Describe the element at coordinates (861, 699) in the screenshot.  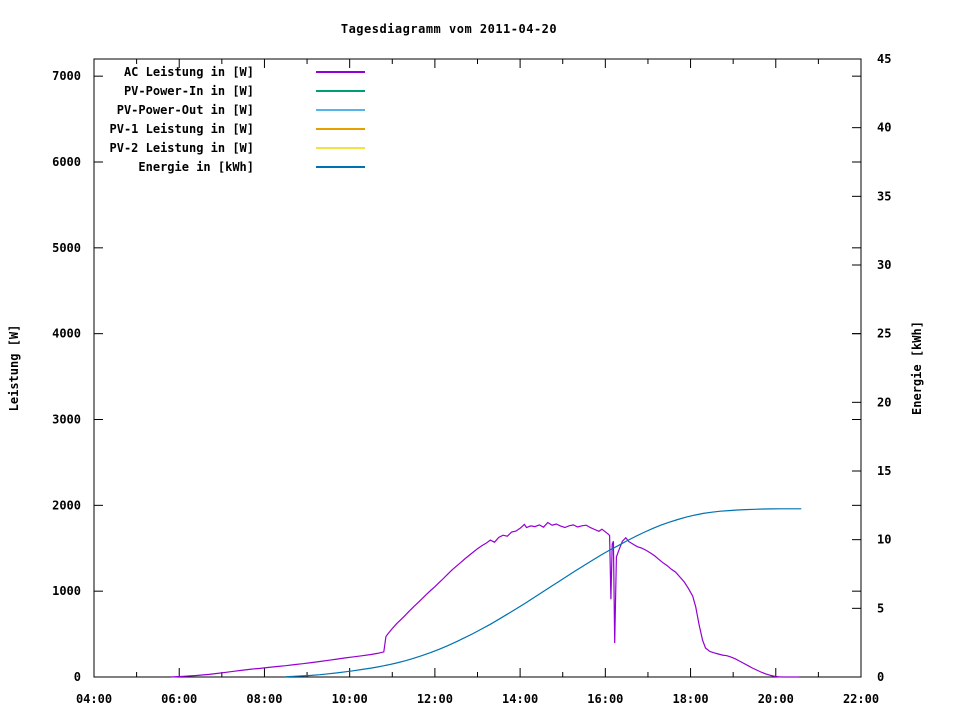
I see `x-tick-label: 22:00` at that location.